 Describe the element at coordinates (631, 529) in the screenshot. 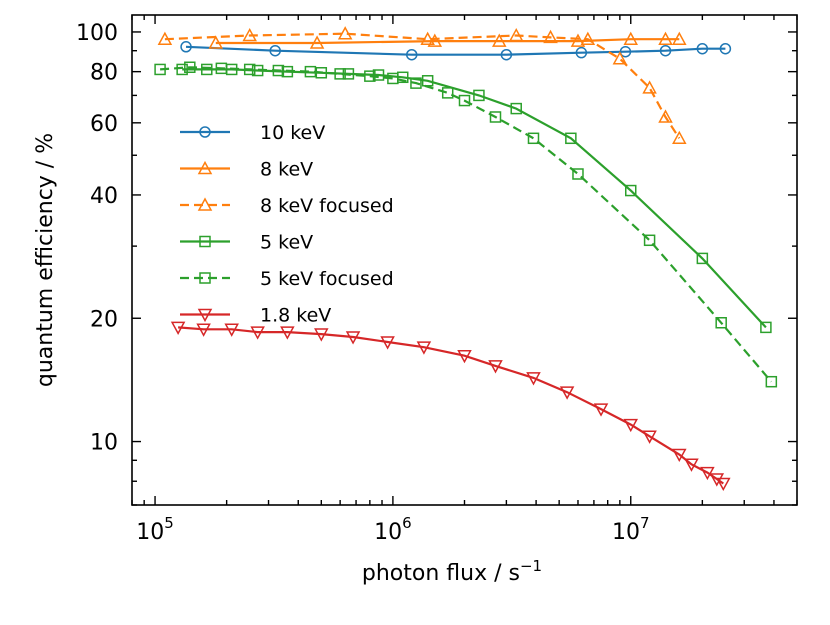

I see `x-tick-label: 10⁷` at that location.